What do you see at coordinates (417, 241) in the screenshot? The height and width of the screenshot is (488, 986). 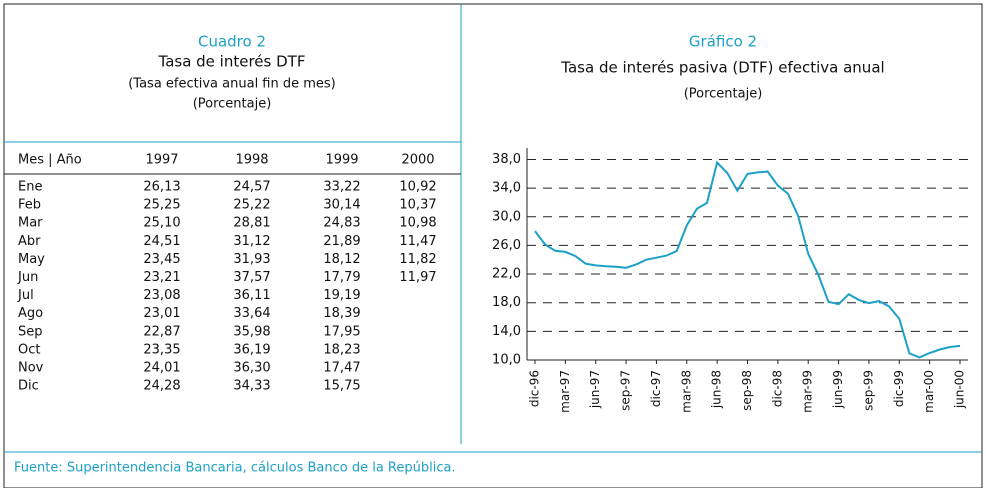 I see `cell: 11,47` at bounding box center [417, 241].